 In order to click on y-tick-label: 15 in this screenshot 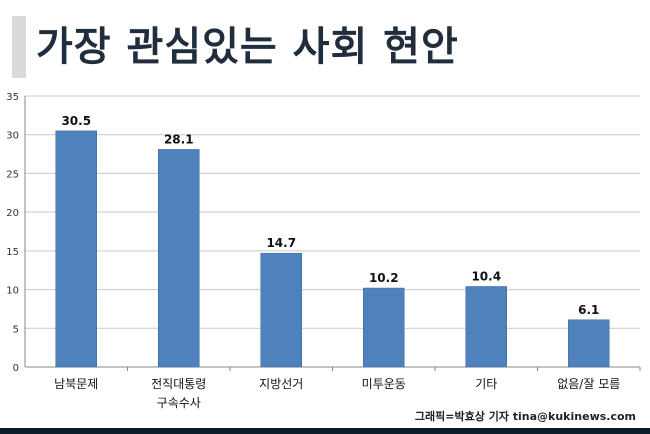, I will do `click(12, 252)`.